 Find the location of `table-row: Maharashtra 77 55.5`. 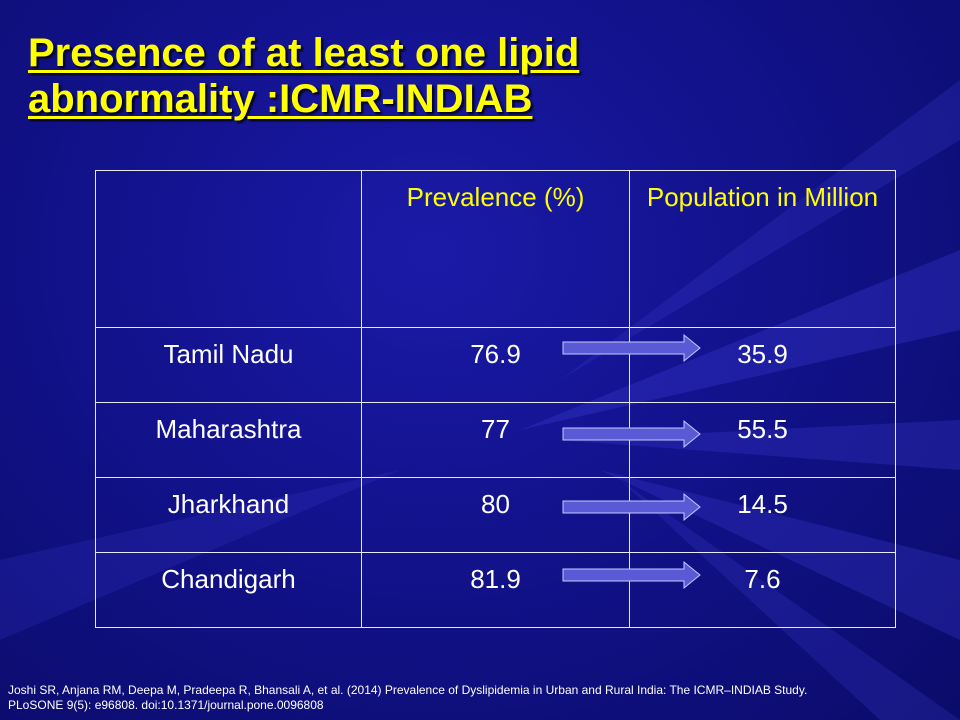

table-row: Maharashtra 77 55.5 is located at coordinates (495, 440).